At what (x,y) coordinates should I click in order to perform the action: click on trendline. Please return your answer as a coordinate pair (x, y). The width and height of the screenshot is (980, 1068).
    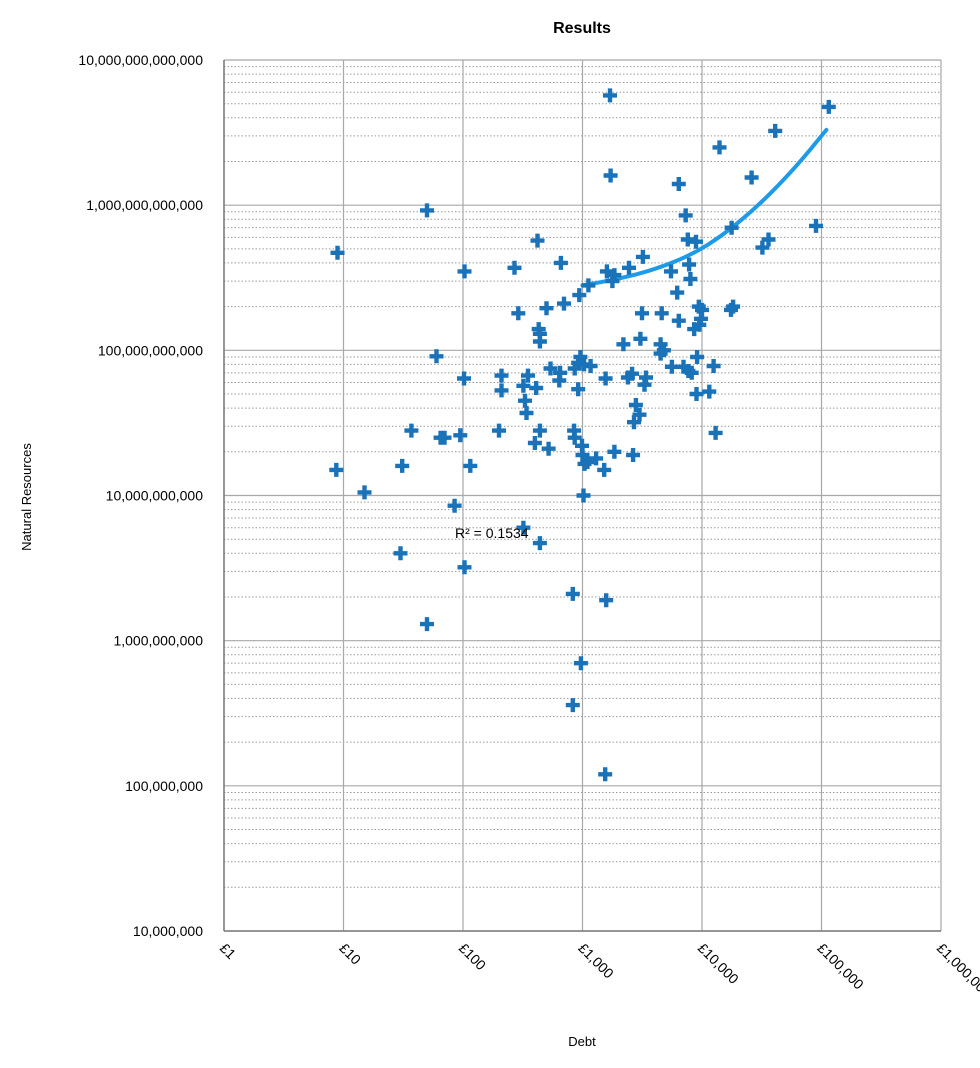
    Looking at the image, I should click on (704, 207).